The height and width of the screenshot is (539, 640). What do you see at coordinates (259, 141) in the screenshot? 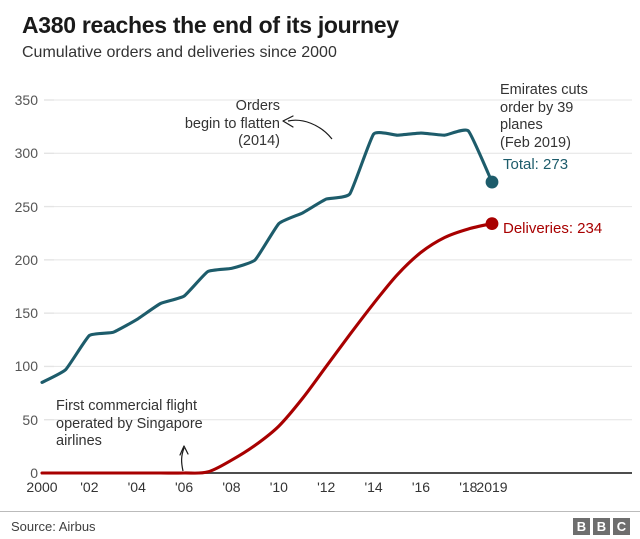
I see `annotation-line: (2014)` at bounding box center [259, 141].